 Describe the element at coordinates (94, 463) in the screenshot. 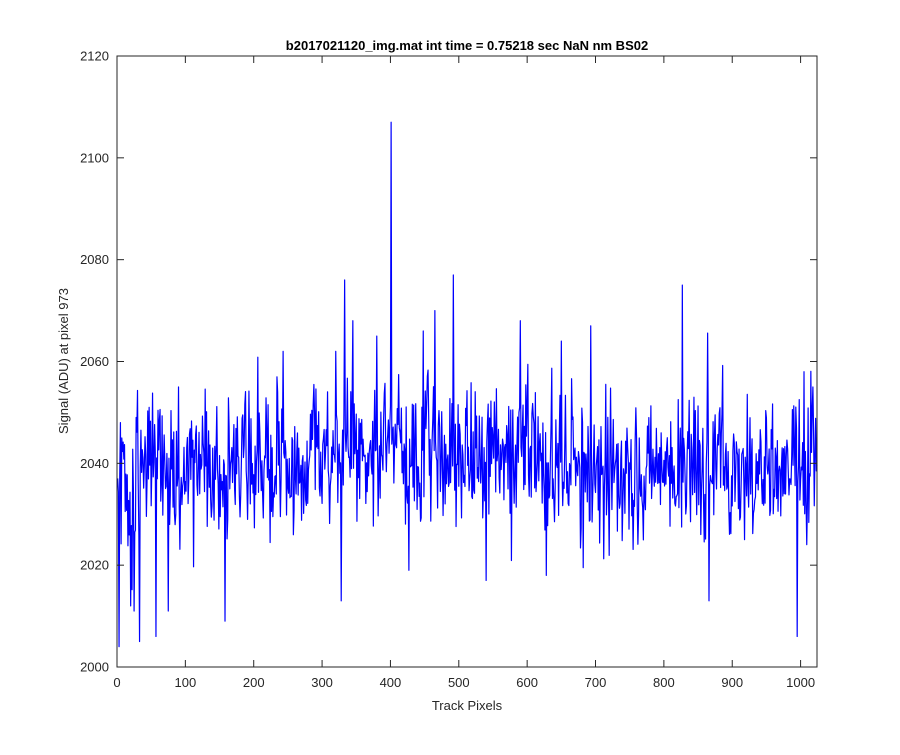

I see `y-tick-label: 2040` at that location.